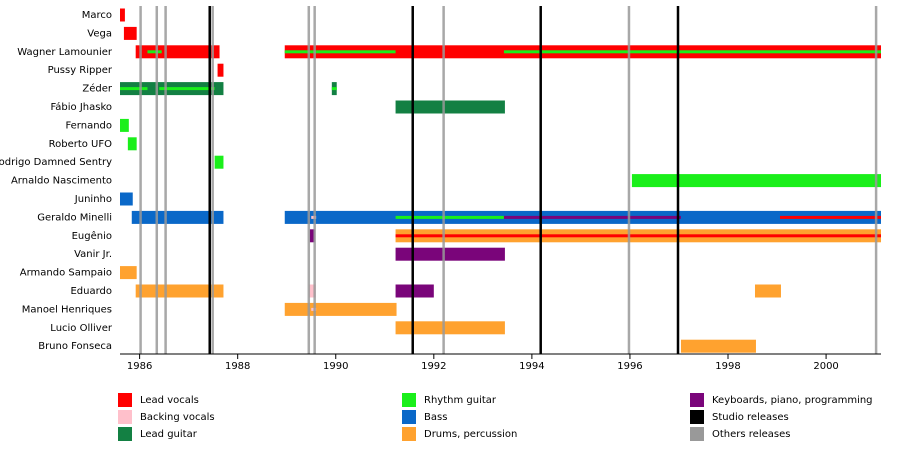 This screenshot has height=450, width=900. What do you see at coordinates (629, 366) in the screenshot?
I see `x-tick-label: 1996` at bounding box center [629, 366].